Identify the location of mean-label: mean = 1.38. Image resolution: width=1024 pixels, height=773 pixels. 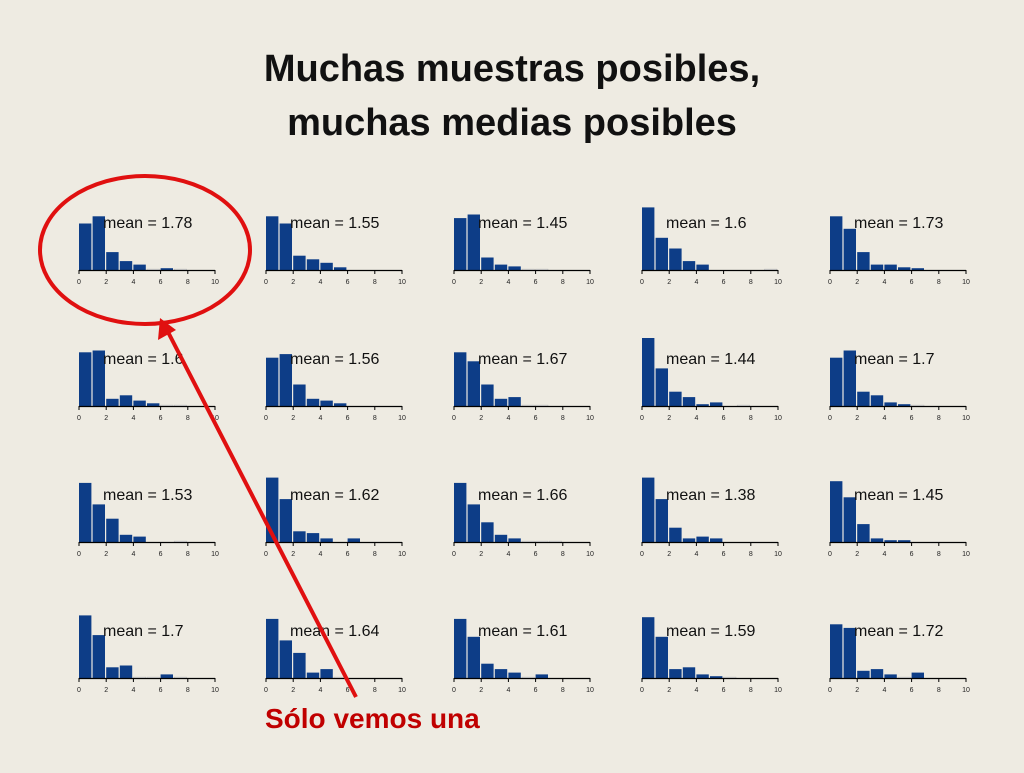
(711, 495).